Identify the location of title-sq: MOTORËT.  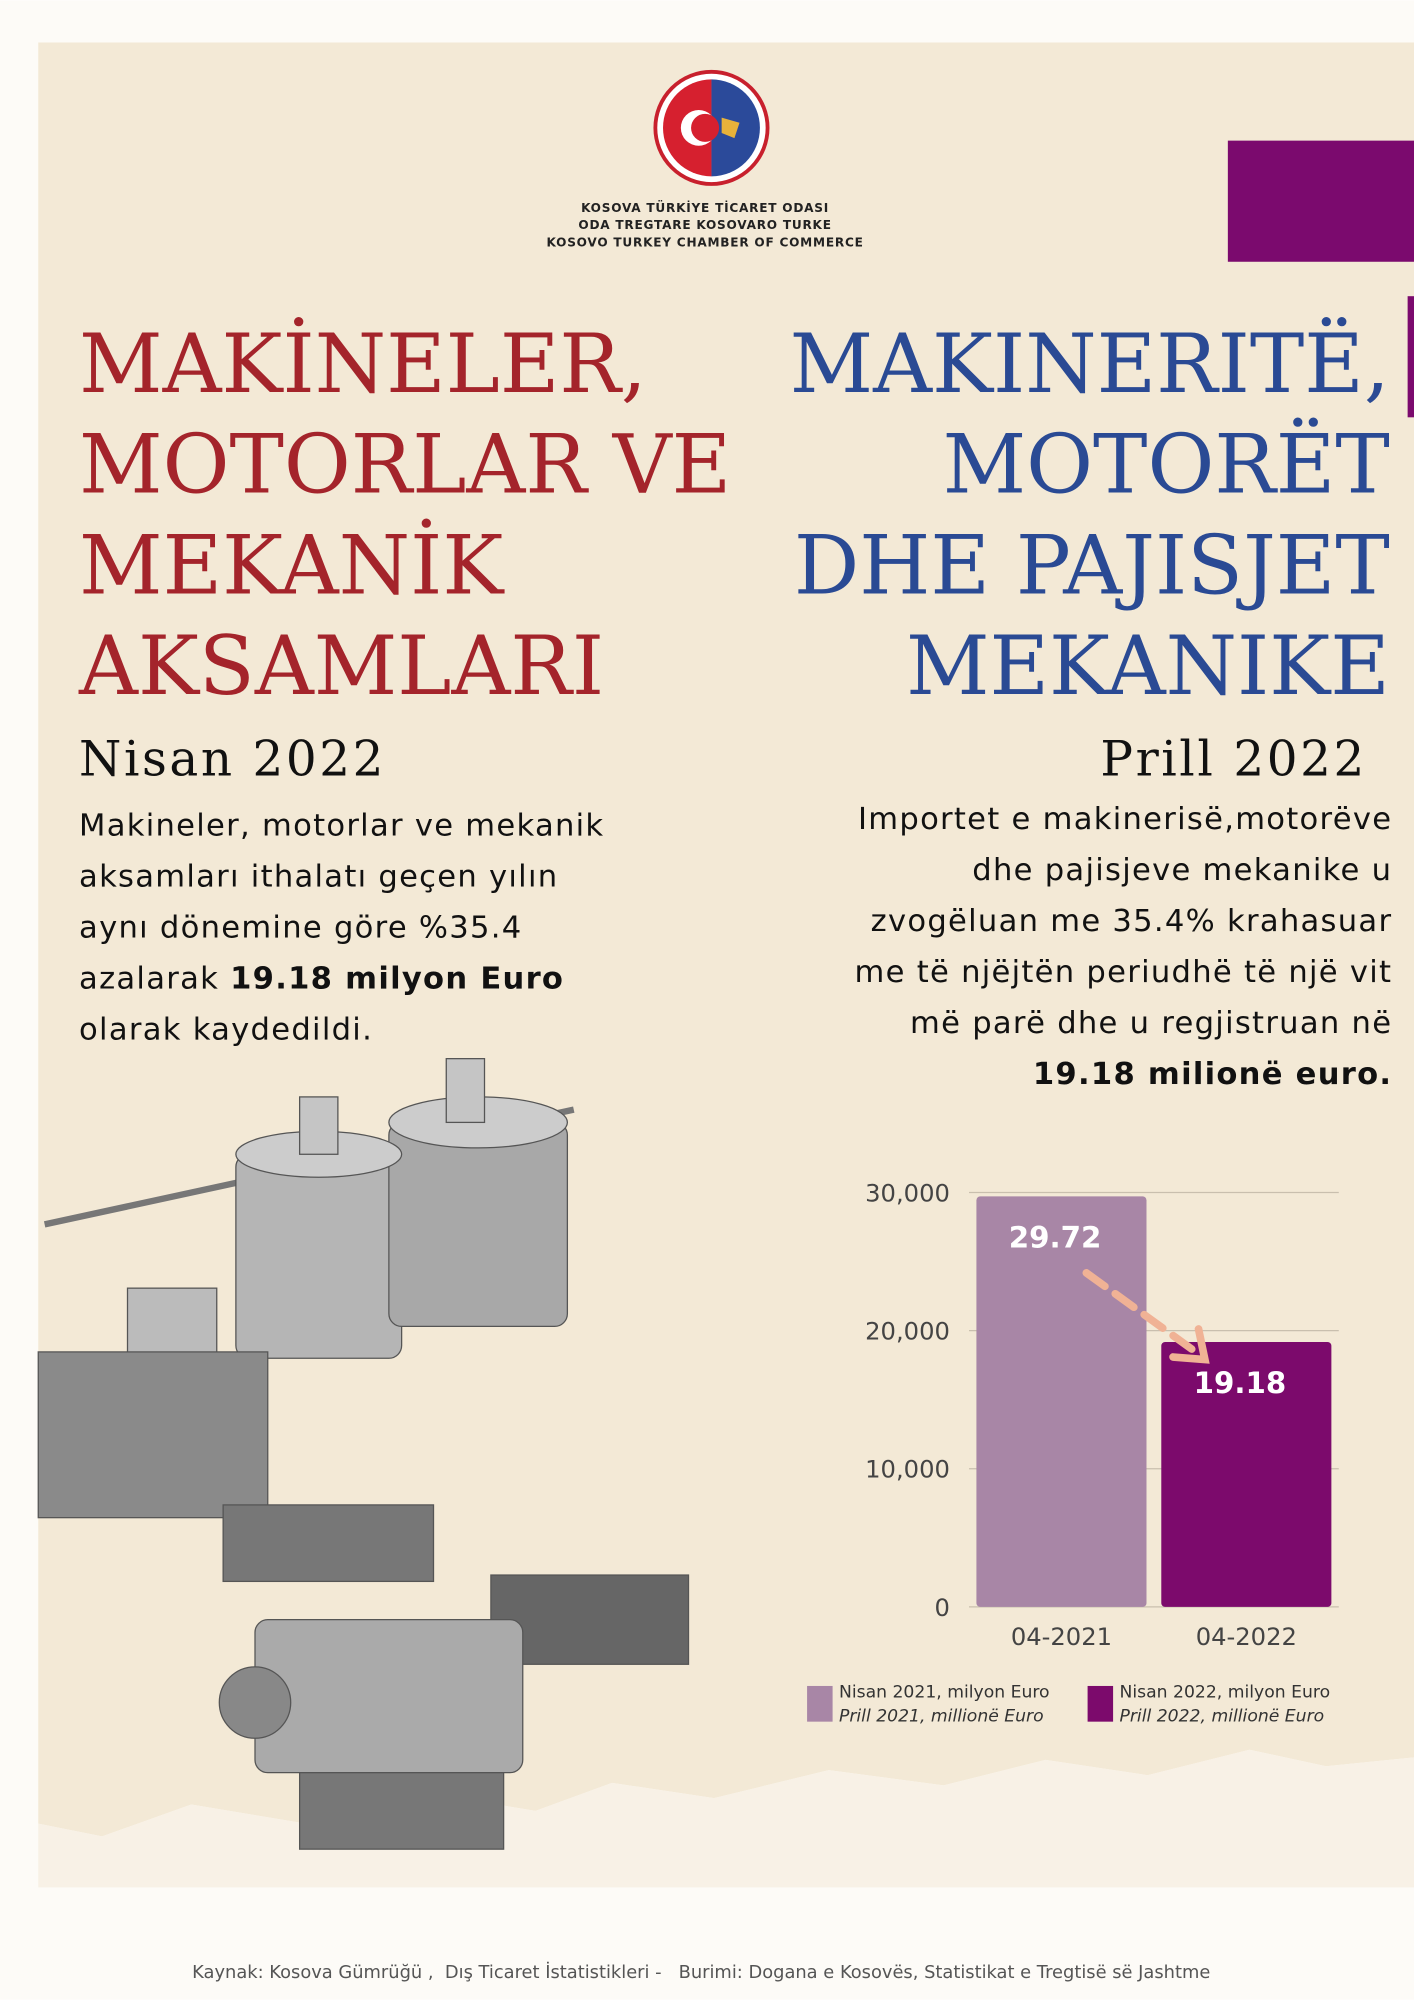
(1166, 465).